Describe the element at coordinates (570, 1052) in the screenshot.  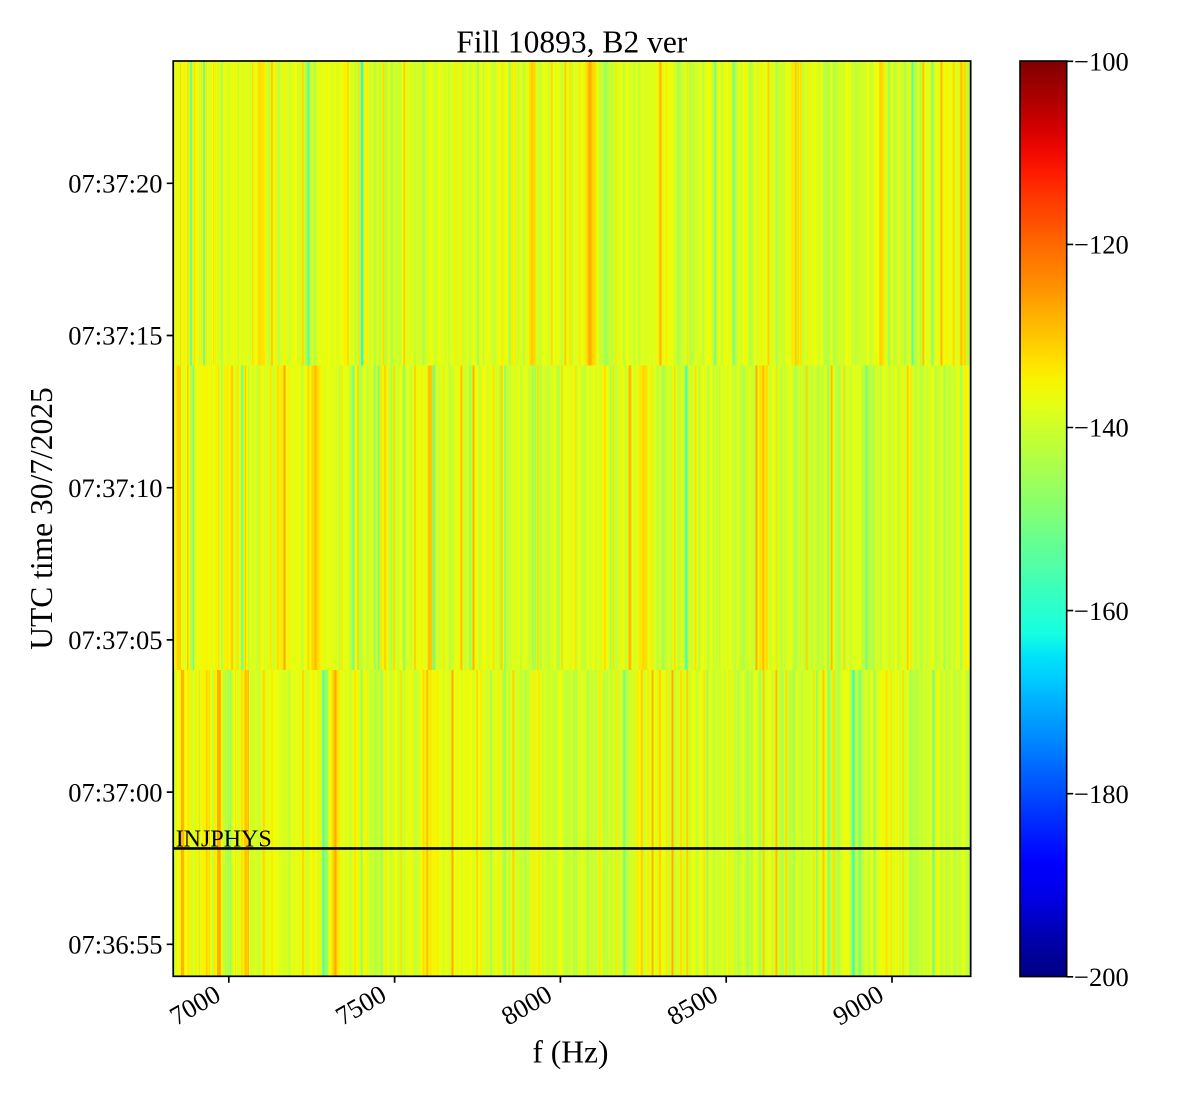
I see `svg-text: f (Hz)` at that location.